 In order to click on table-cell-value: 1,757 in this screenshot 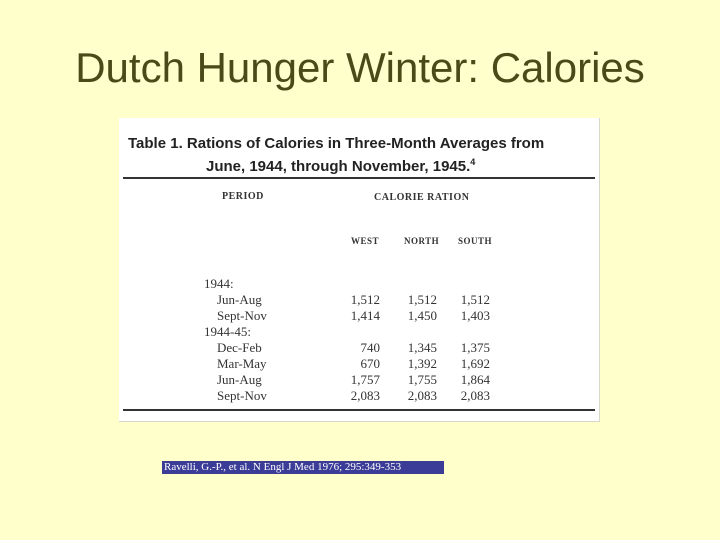, I will do `click(365, 379)`.